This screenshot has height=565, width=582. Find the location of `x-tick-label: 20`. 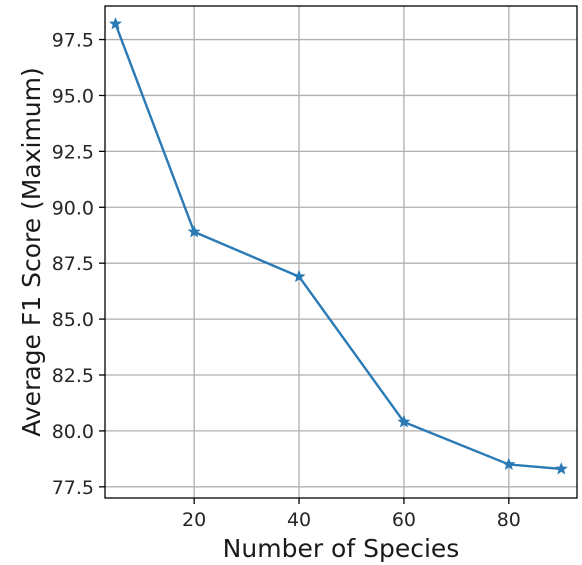

x-tick-label: 20 is located at coordinates (194, 520).